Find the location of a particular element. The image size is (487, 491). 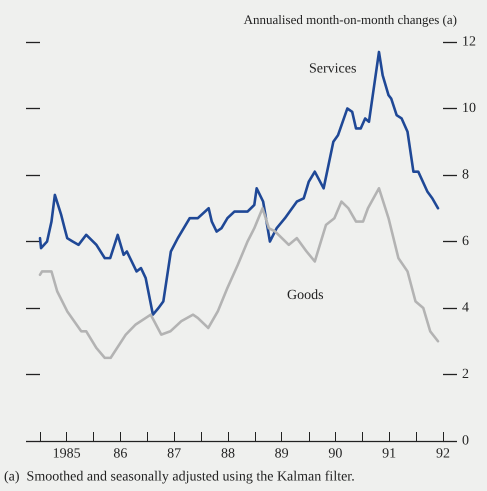

y-tick-label: 12 is located at coordinates (469, 42).